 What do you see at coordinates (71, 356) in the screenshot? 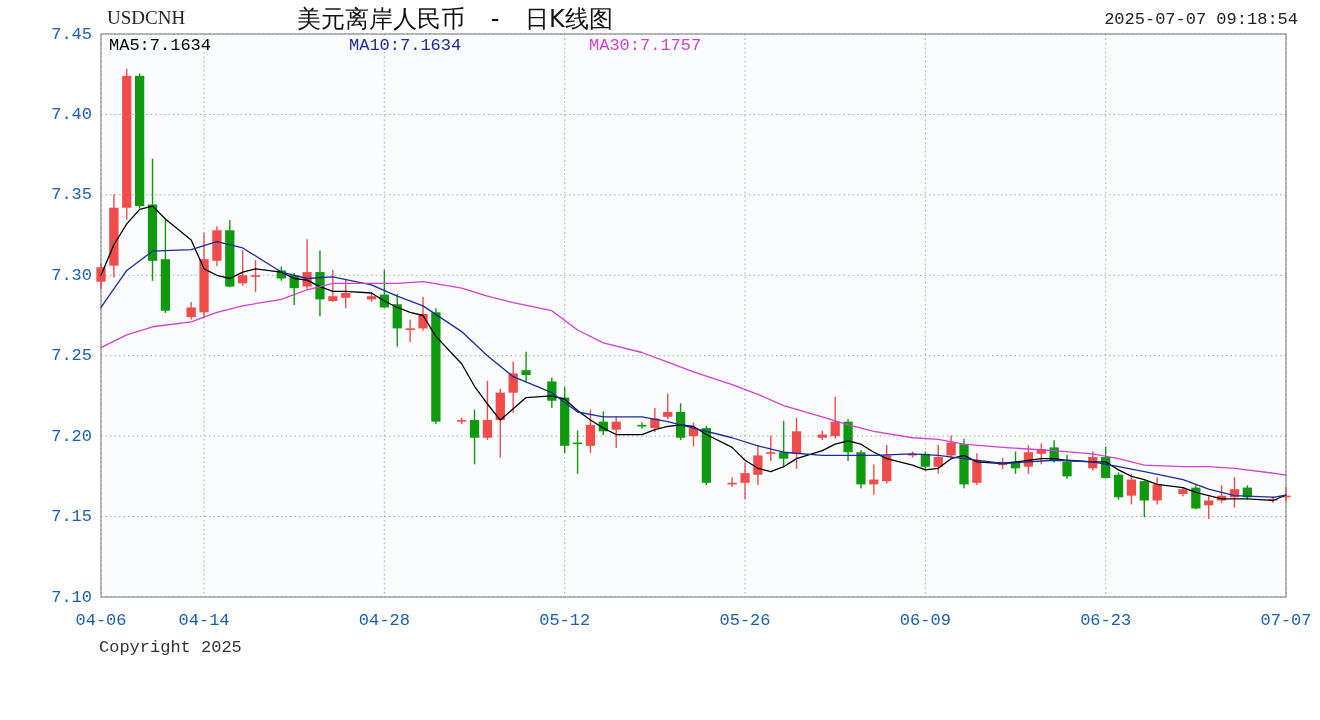
I see `y-tick-label: 7.25` at bounding box center [71, 356].